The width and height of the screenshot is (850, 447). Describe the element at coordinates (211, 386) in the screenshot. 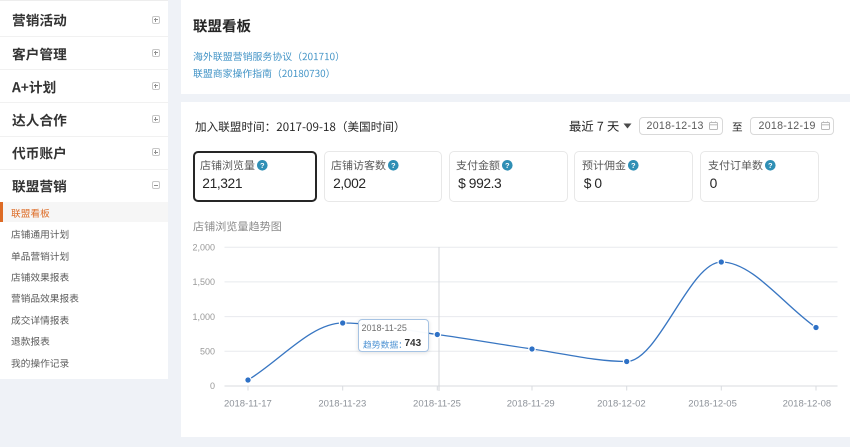

I see `svg-text: 0` at that location.